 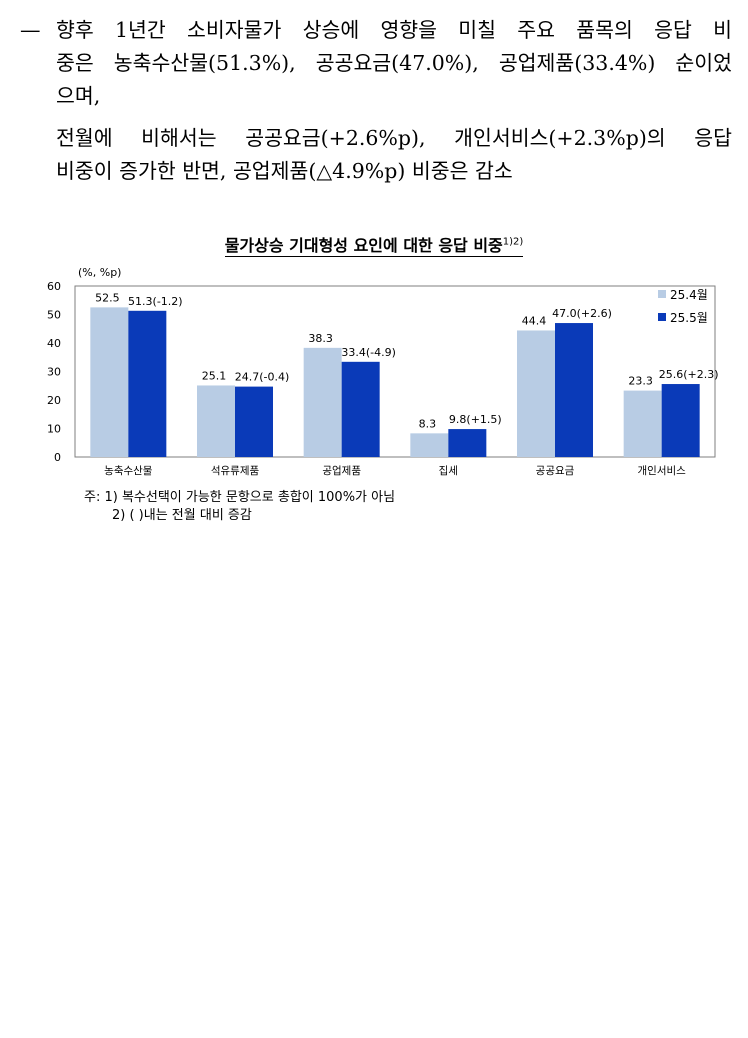 I want to click on y-tick-label: 40, so click(x=54, y=343).